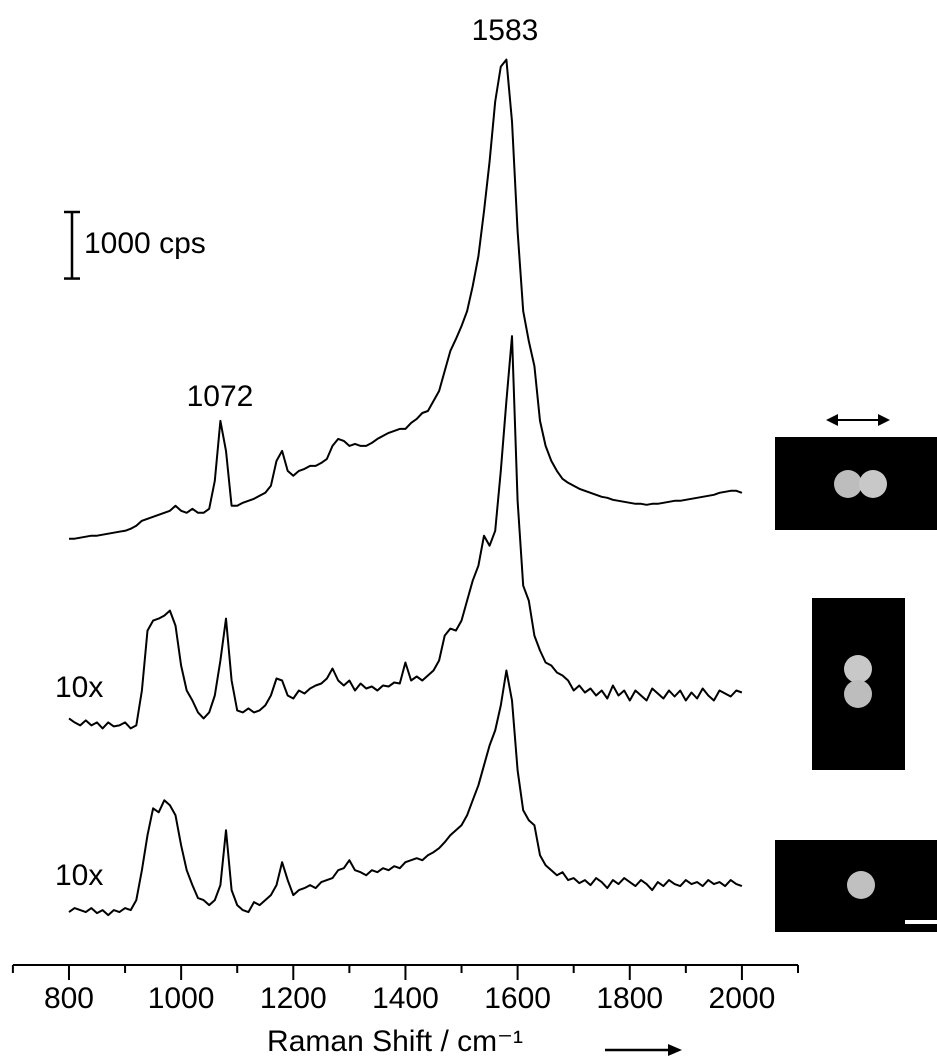 The height and width of the screenshot is (1063, 937). Describe the element at coordinates (293, 998) in the screenshot. I see `x-tick-label: 1200` at that location.